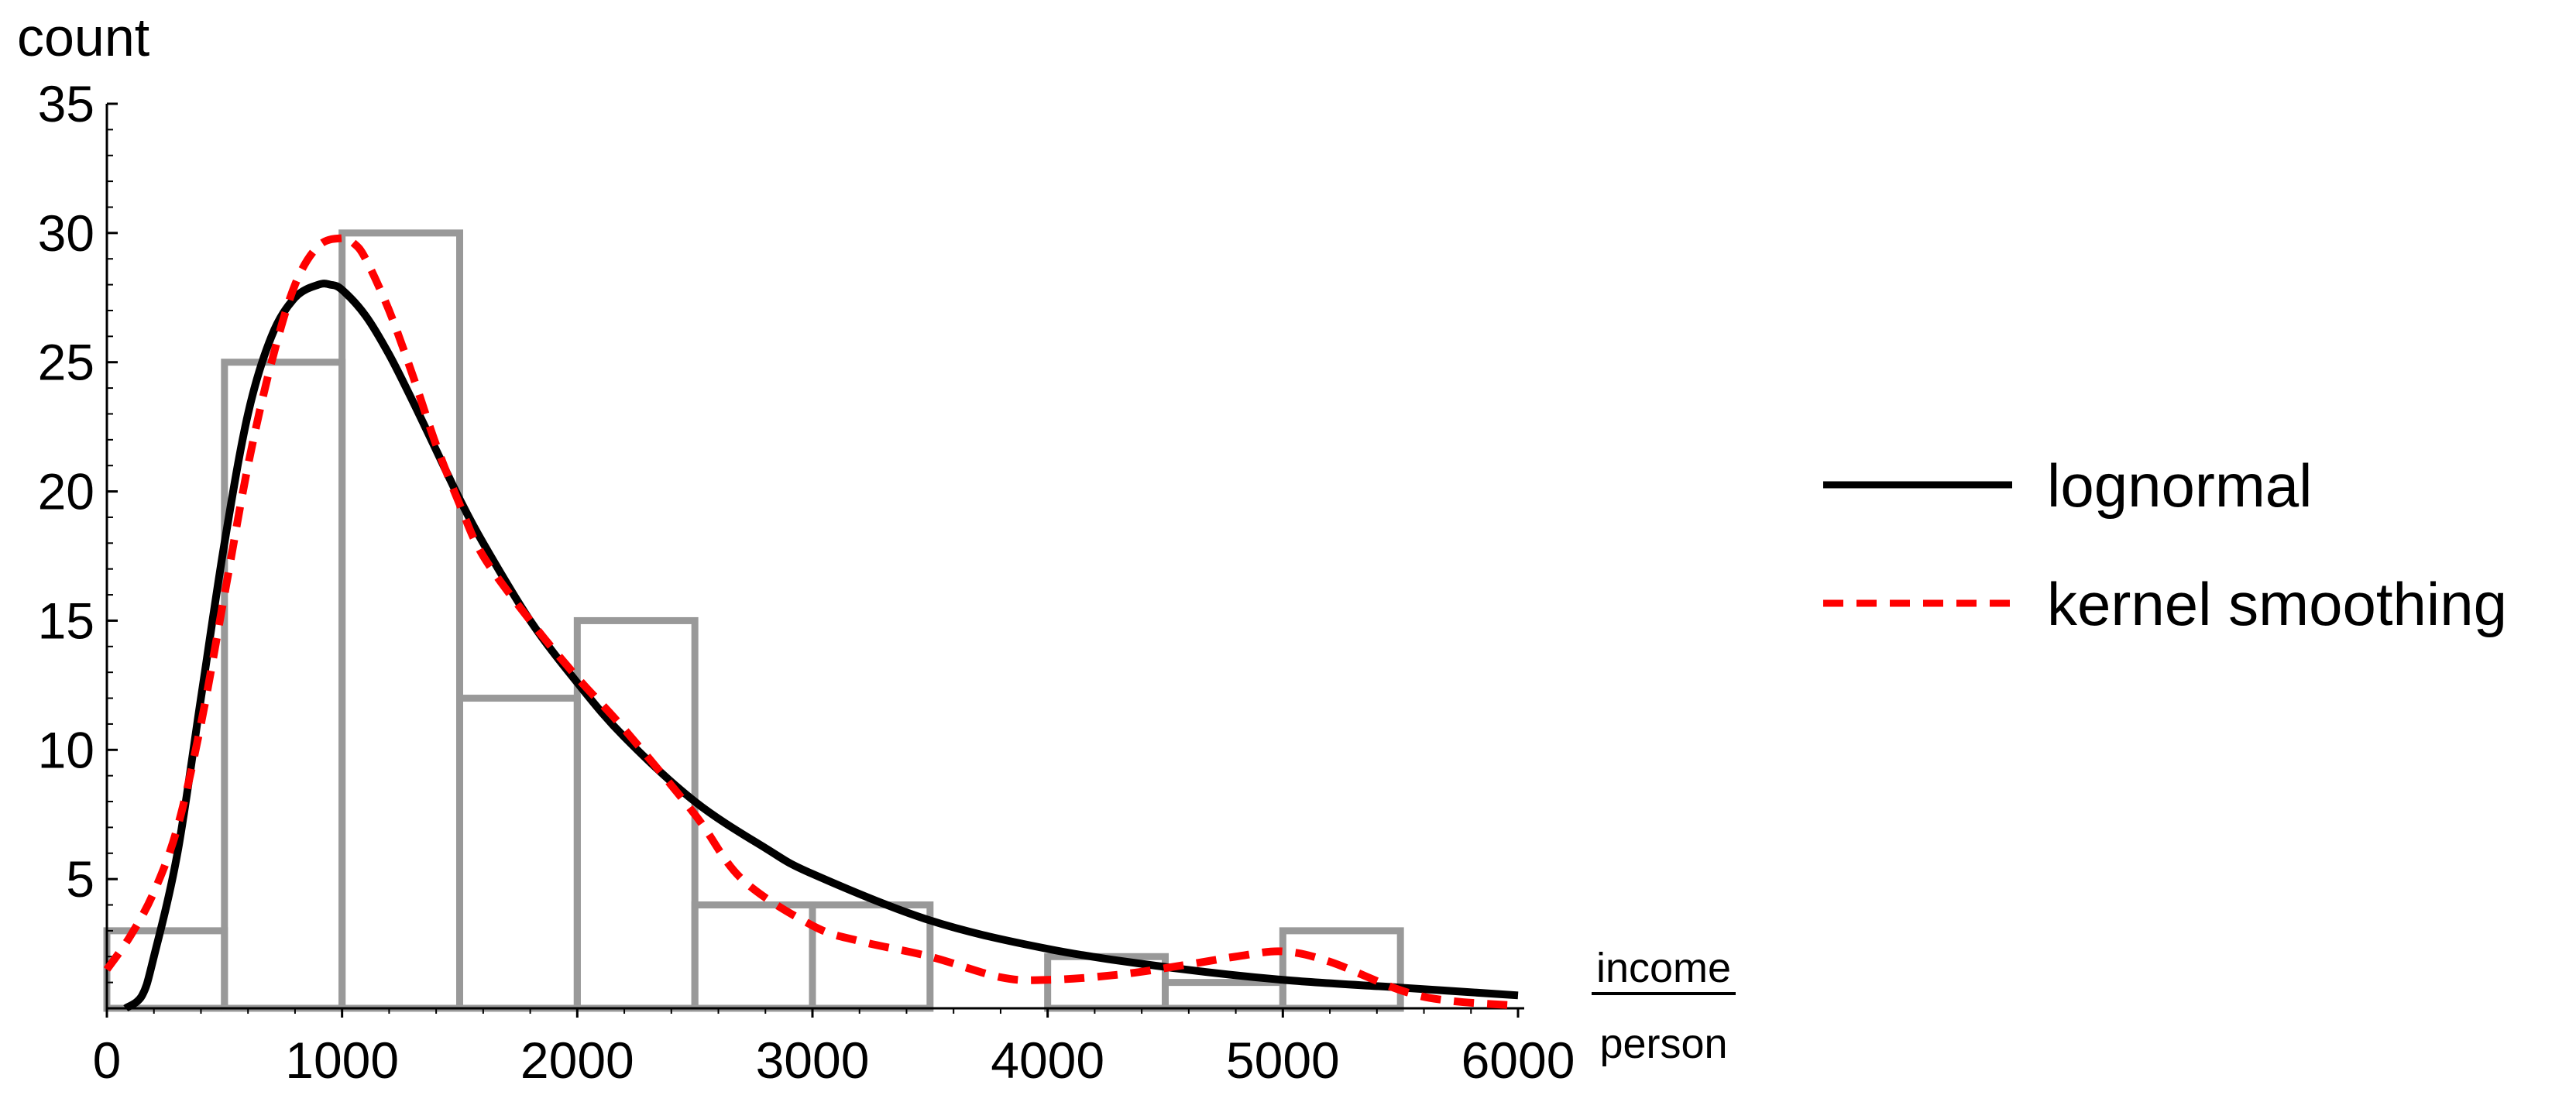  I want to click on y-tick-label: 5, so click(80, 879).